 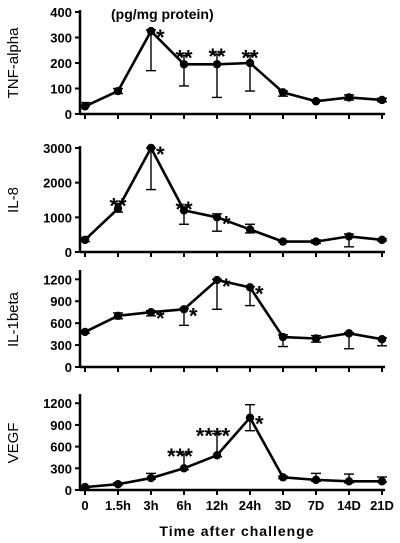 I want to click on y-tick-label: 400, so click(x=61, y=12).